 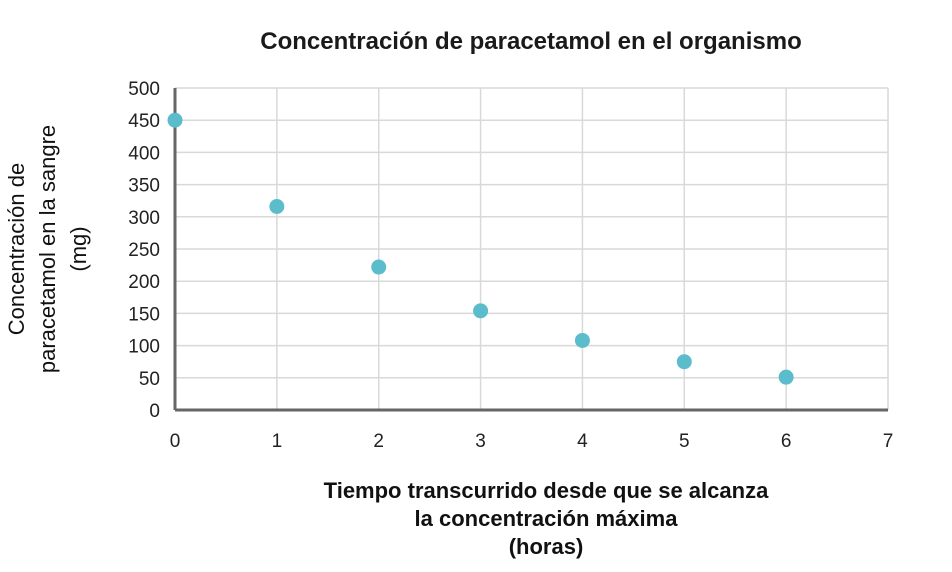 I want to click on x-tick-label: 0, so click(x=175, y=441).